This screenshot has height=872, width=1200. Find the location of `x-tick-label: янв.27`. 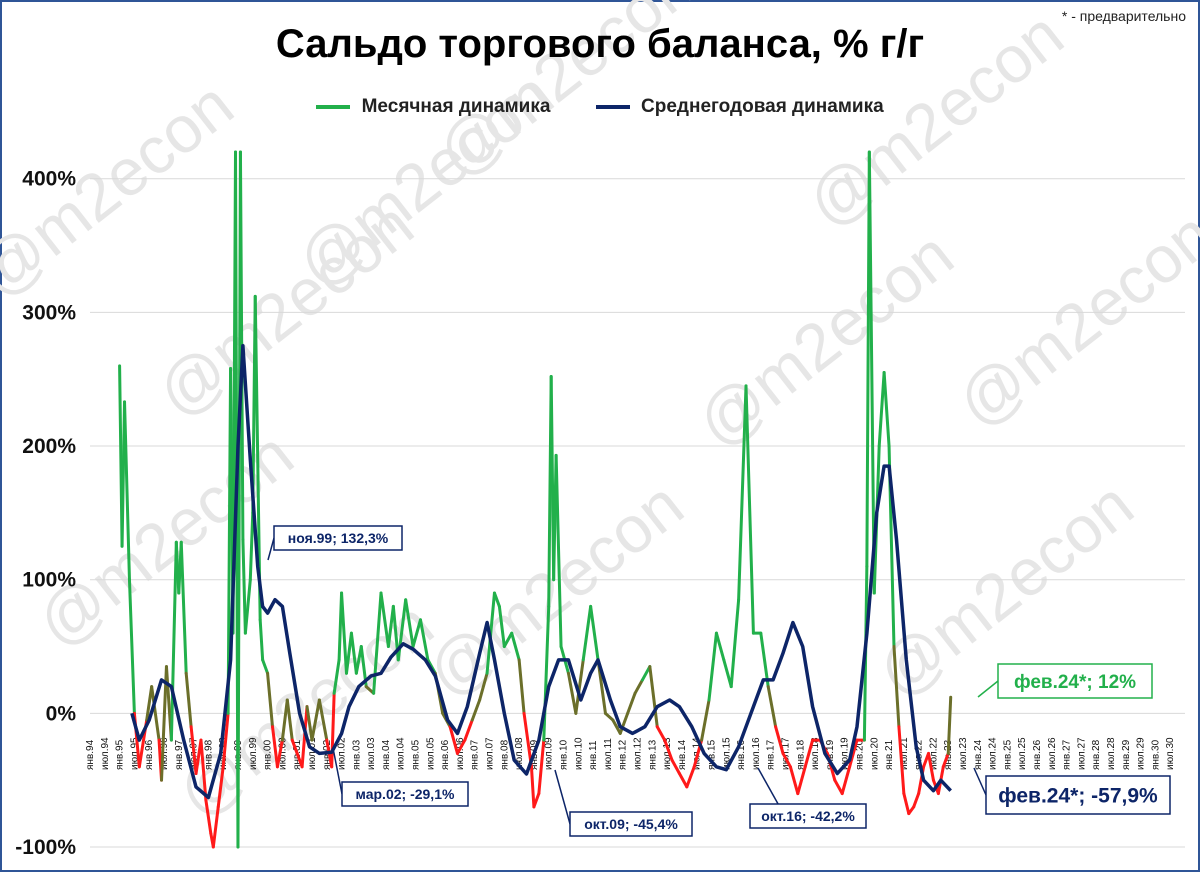

x-tick-label: янв.27 is located at coordinates (1067, 754).